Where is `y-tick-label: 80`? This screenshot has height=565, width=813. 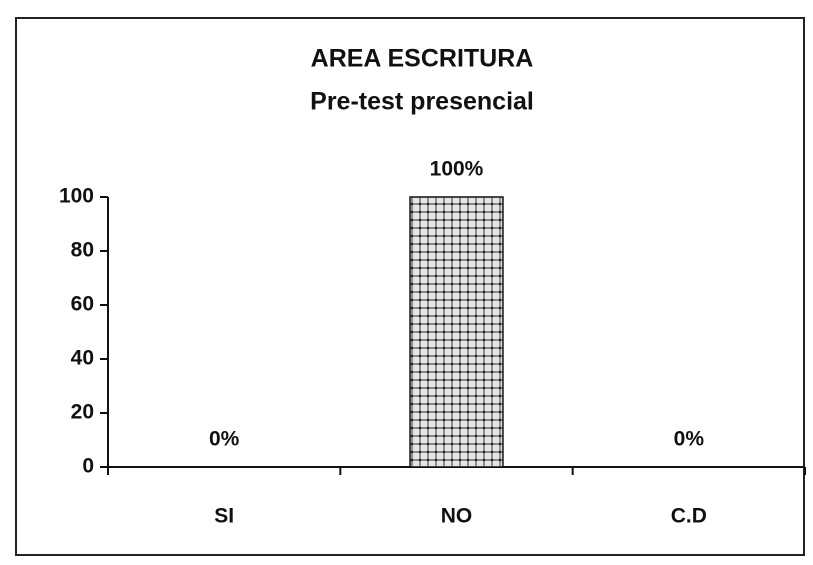 y-tick-label: 80 is located at coordinates (82, 250).